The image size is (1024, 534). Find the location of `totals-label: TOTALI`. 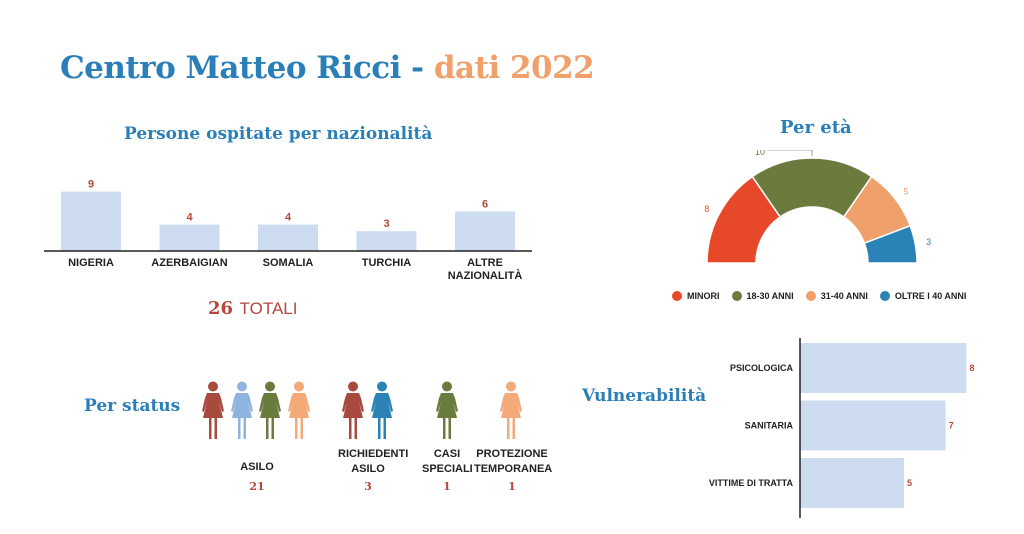

totals-label: TOTALI is located at coordinates (268, 308).